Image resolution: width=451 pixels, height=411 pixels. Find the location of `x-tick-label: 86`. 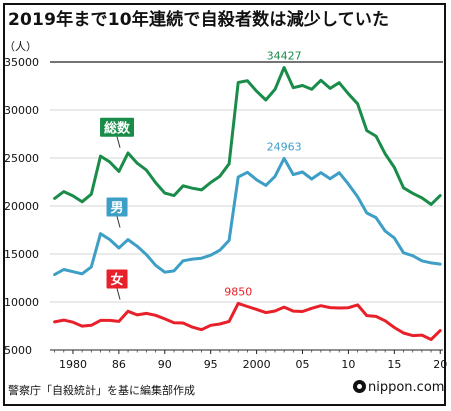

x-tick-label: 86 is located at coordinates (119, 364).